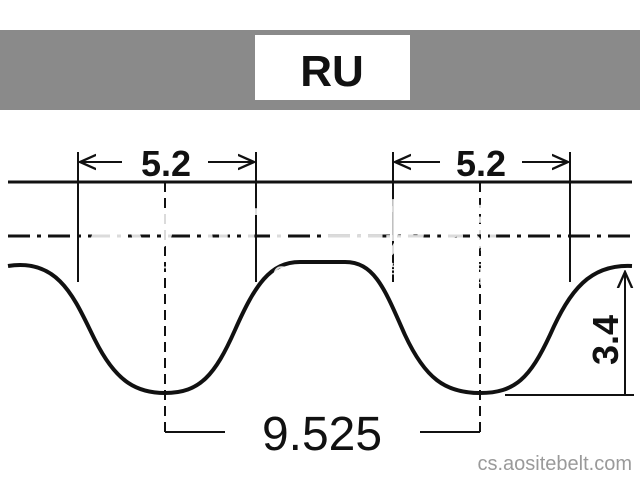 This screenshot has height=480, width=640. What do you see at coordinates (481, 163) in the screenshot?
I see `pitch-right-label: 5.2` at bounding box center [481, 163].